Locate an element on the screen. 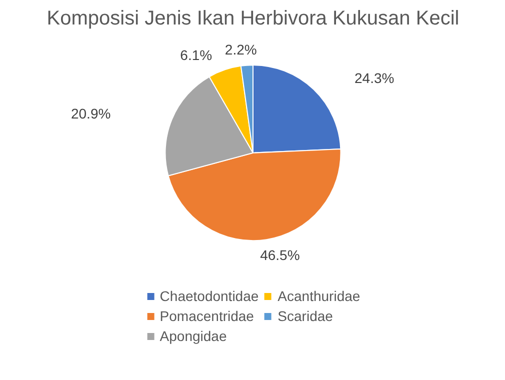 The image size is (505, 380). legend-label: Acanthuridae is located at coordinates (319, 296).